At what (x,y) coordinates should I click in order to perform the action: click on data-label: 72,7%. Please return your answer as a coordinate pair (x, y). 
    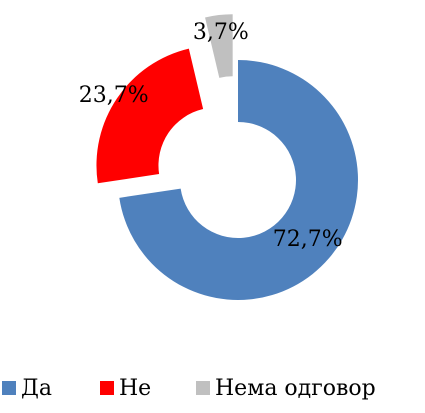
    Looking at the image, I should click on (308, 239).